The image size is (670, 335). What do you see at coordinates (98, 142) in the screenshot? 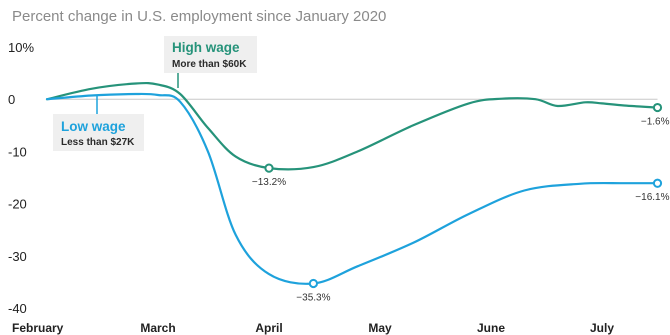
I see `low-wage-legend-sublabel: Less than $27K` at bounding box center [98, 142].